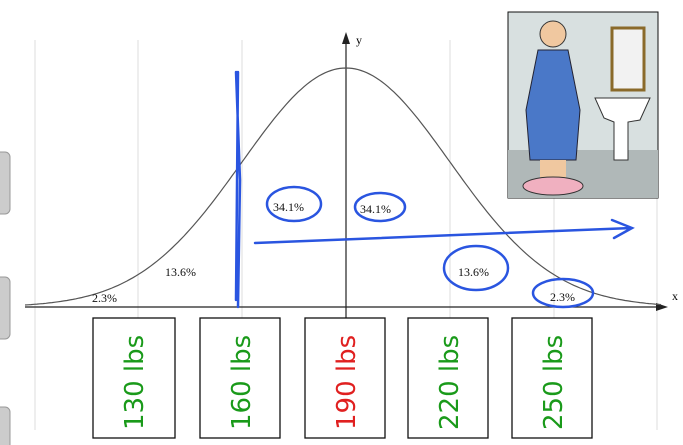  What do you see at coordinates (238, 189) in the screenshot?
I see `ink-line` at bounding box center [238, 189].